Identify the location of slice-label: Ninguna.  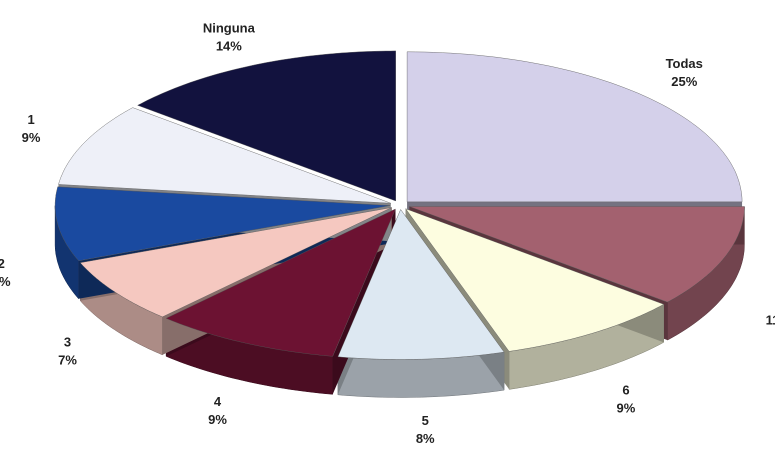
(229, 28).